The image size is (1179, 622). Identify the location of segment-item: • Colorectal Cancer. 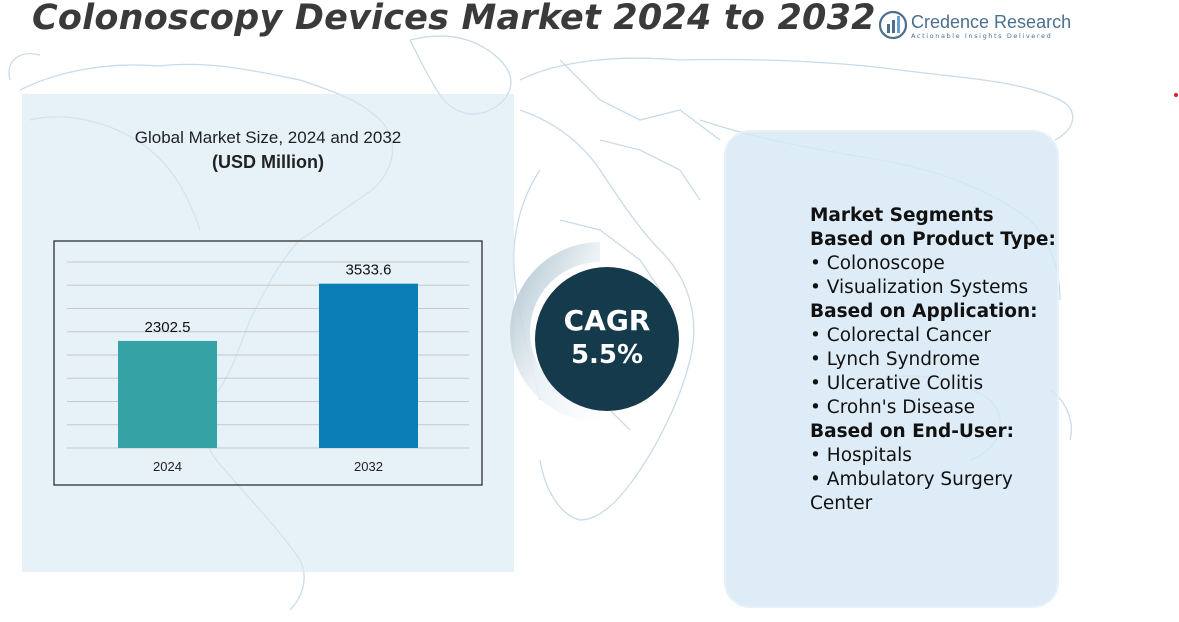
(900, 335).